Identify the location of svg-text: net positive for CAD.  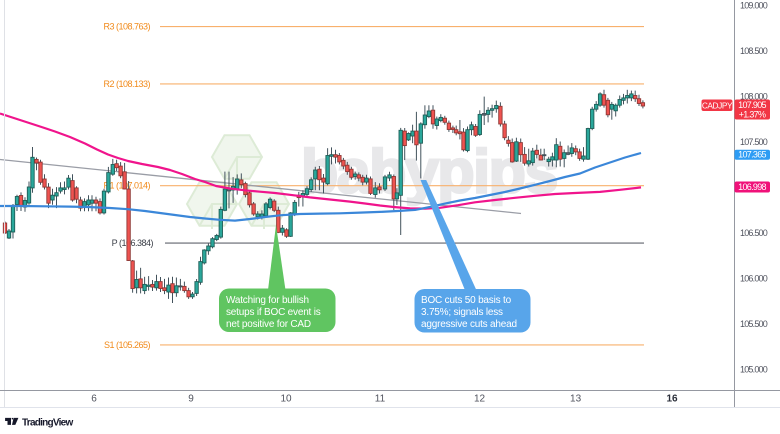
(268, 324).